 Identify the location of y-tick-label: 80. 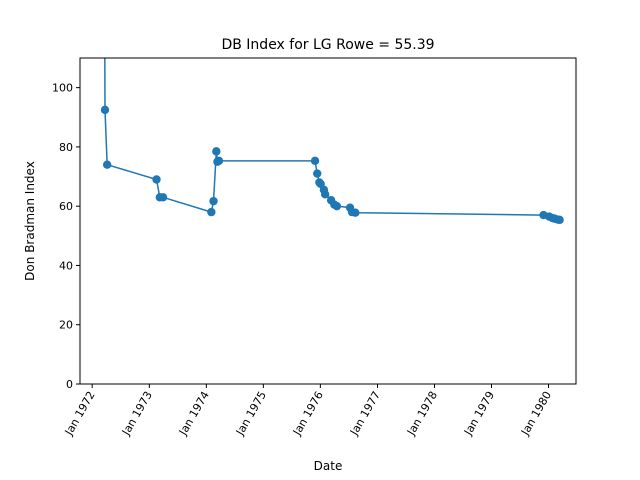
(66, 147).